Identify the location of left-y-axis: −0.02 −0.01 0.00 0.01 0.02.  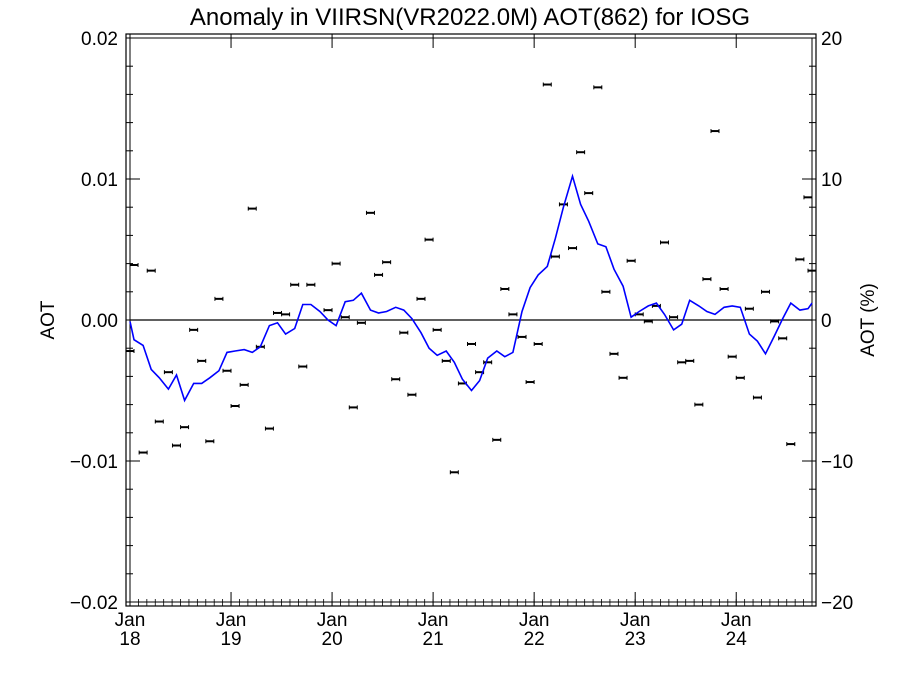
(105, 321).